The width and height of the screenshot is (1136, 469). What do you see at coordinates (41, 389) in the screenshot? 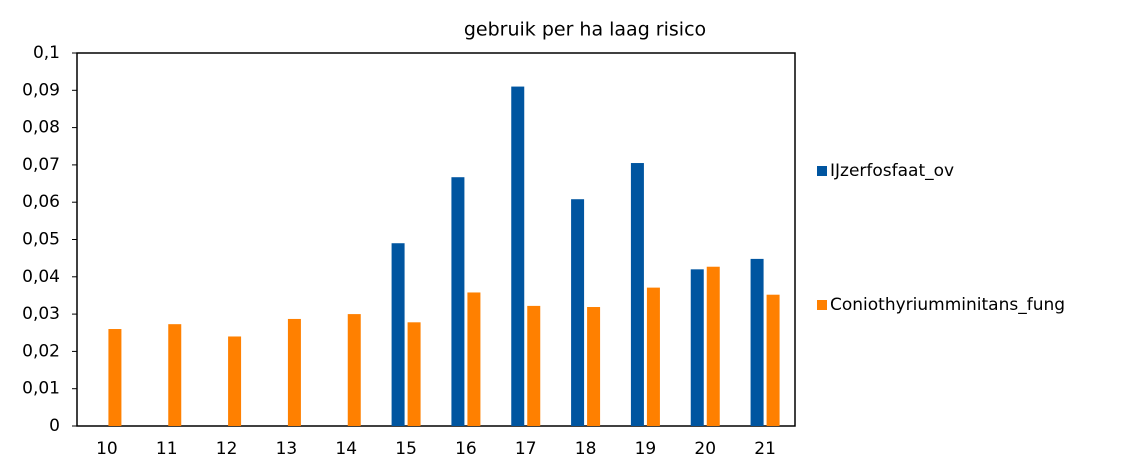
I see `y-tick-label: 0,01` at bounding box center [41, 389].